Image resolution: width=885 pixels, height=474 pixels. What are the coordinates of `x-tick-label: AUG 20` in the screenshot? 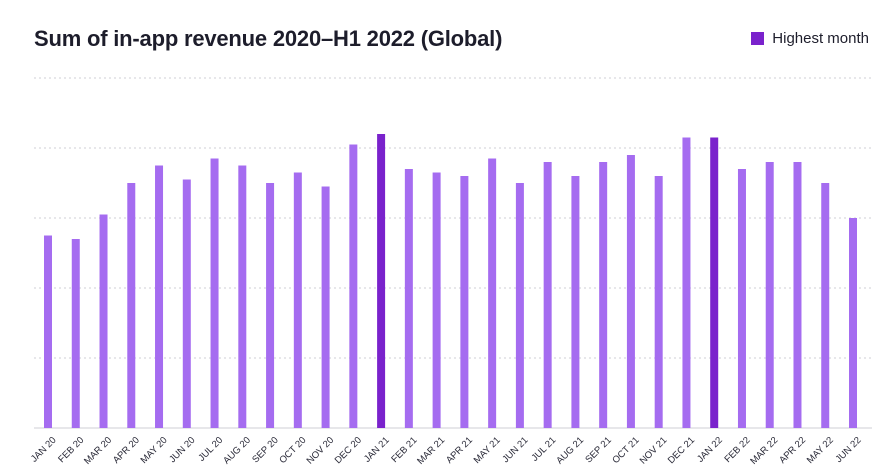 It's located at (237, 451).